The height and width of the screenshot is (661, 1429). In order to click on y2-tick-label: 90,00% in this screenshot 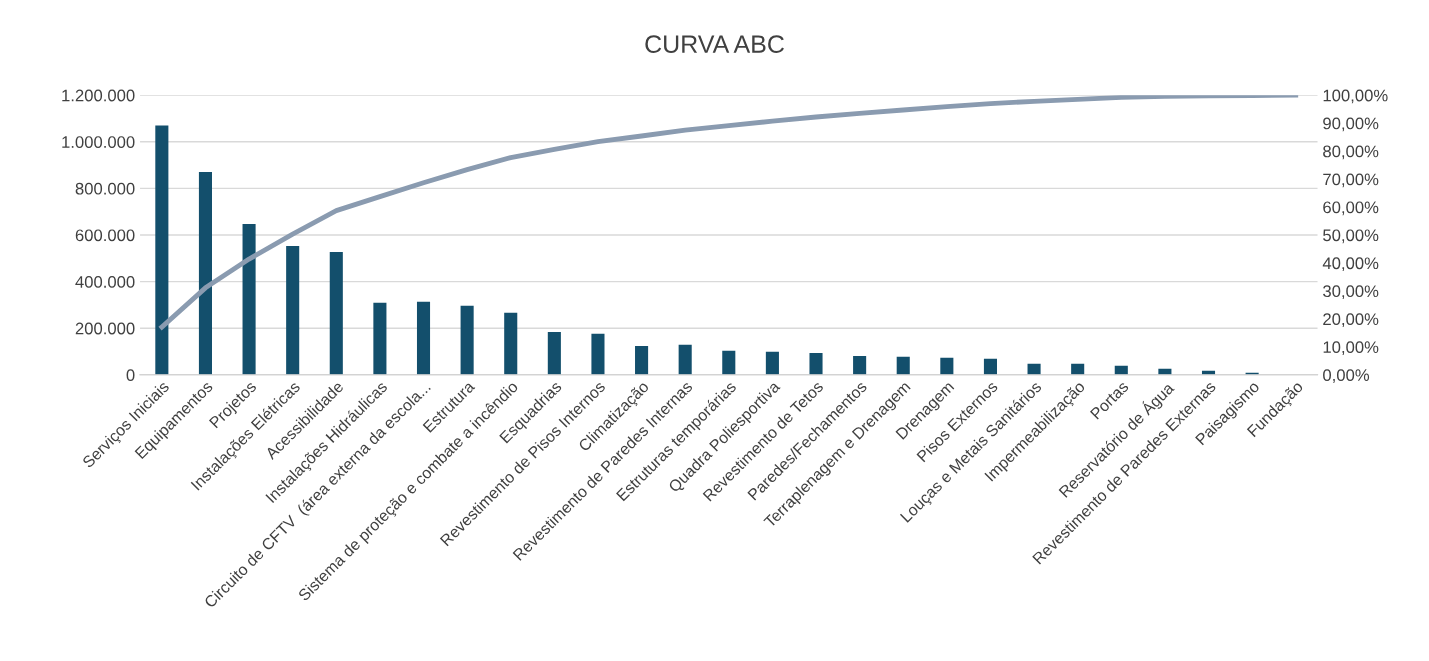, I will do `click(1351, 124)`.